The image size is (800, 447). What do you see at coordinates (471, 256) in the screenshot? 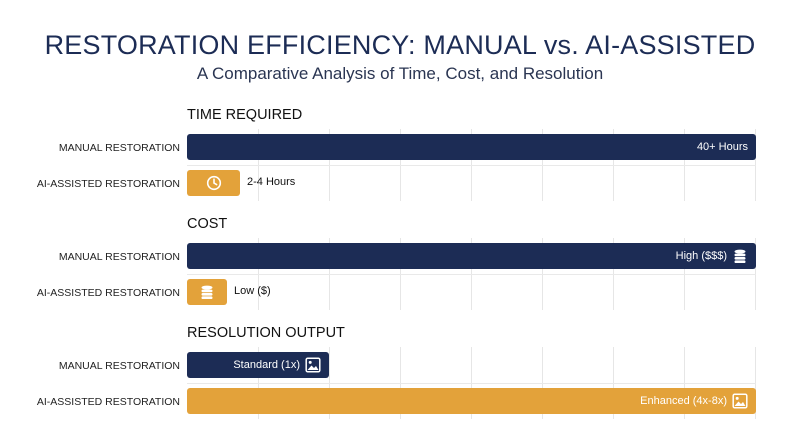
I see `bar-manual: High ($$$)` at bounding box center [471, 256].